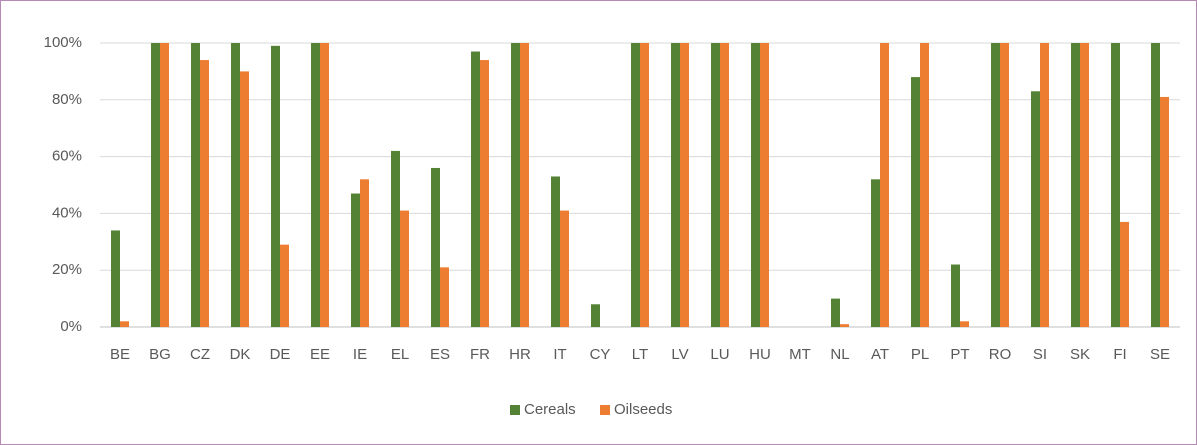 Image resolution: width=1197 pixels, height=445 pixels. Describe the element at coordinates (1000, 354) in the screenshot. I see `x-tick-label: RO` at that location.